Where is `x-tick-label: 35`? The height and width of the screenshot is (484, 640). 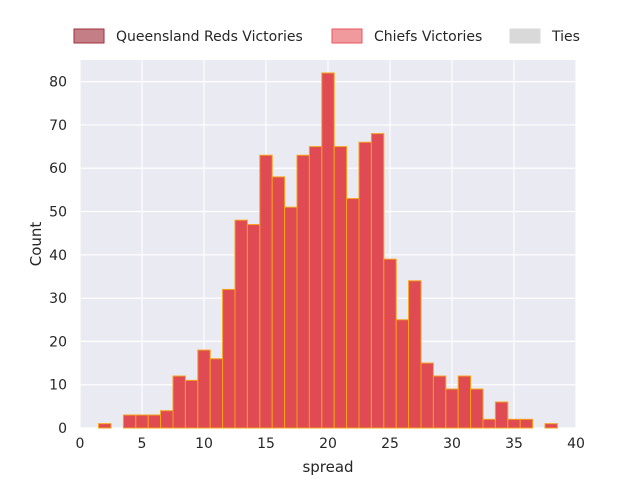 x-tick-label: 35 is located at coordinates (514, 444).